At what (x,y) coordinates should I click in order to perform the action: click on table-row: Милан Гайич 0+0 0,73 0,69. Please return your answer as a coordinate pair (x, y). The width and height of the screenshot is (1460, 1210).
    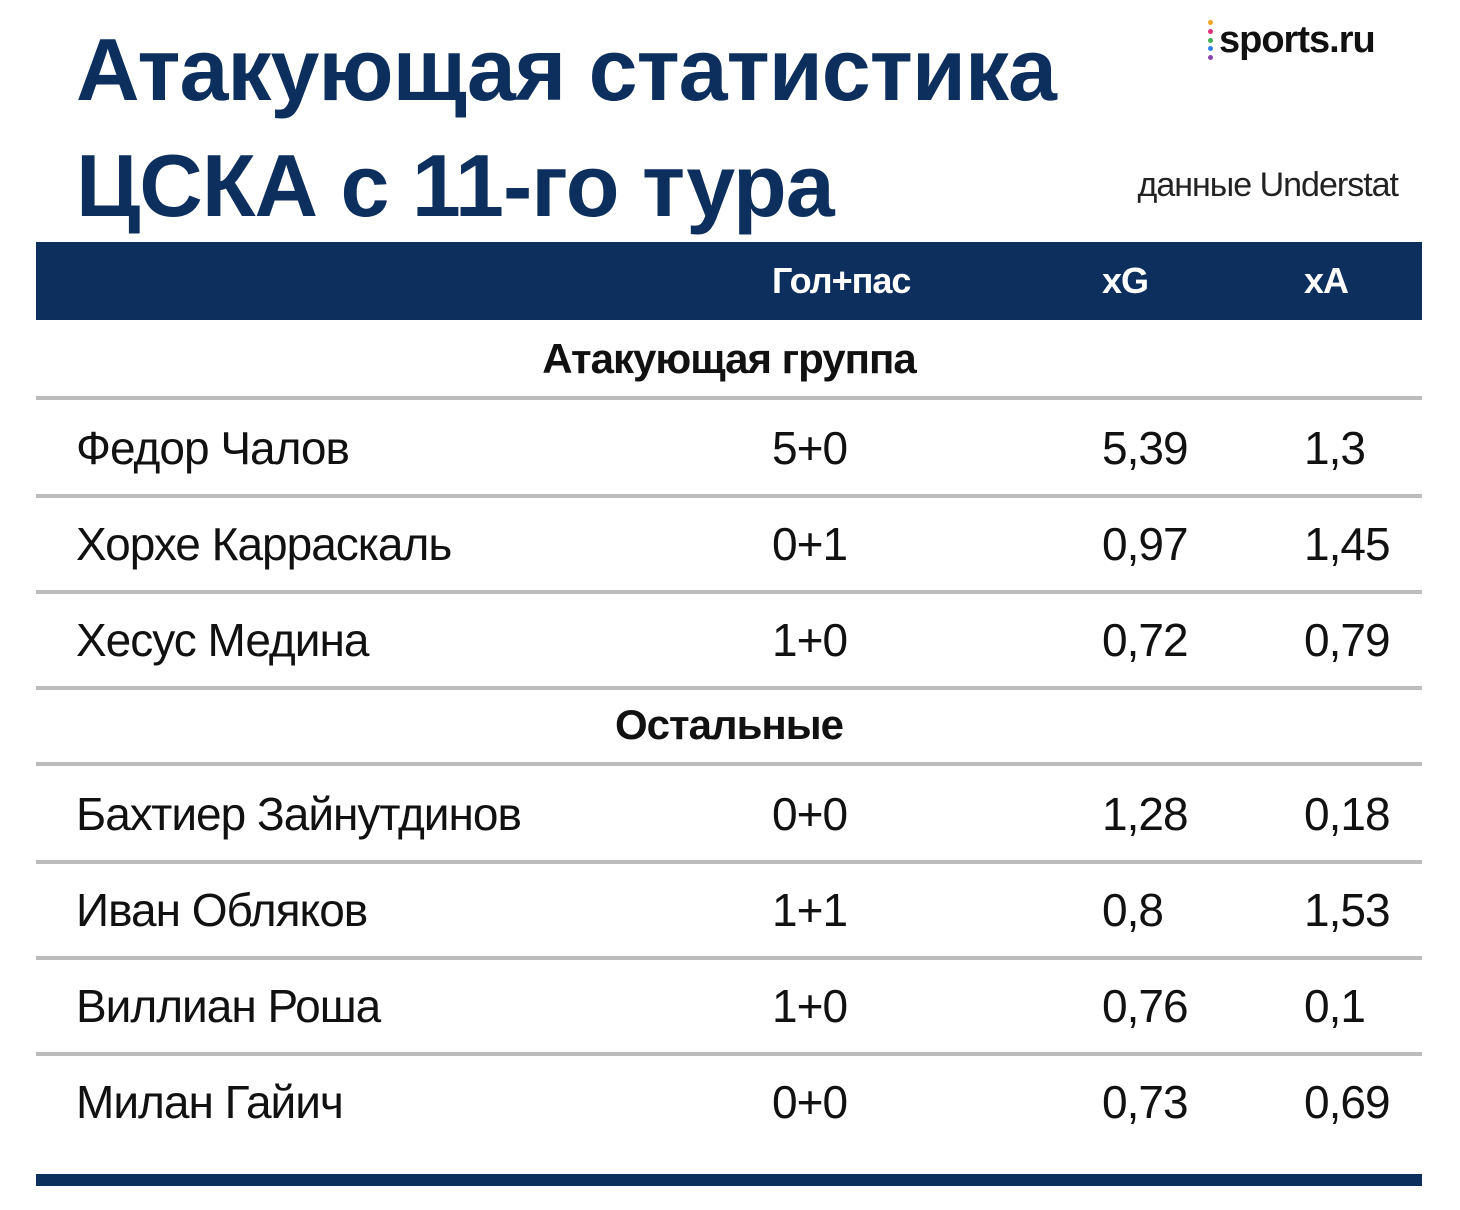
    Looking at the image, I should click on (729, 1102).